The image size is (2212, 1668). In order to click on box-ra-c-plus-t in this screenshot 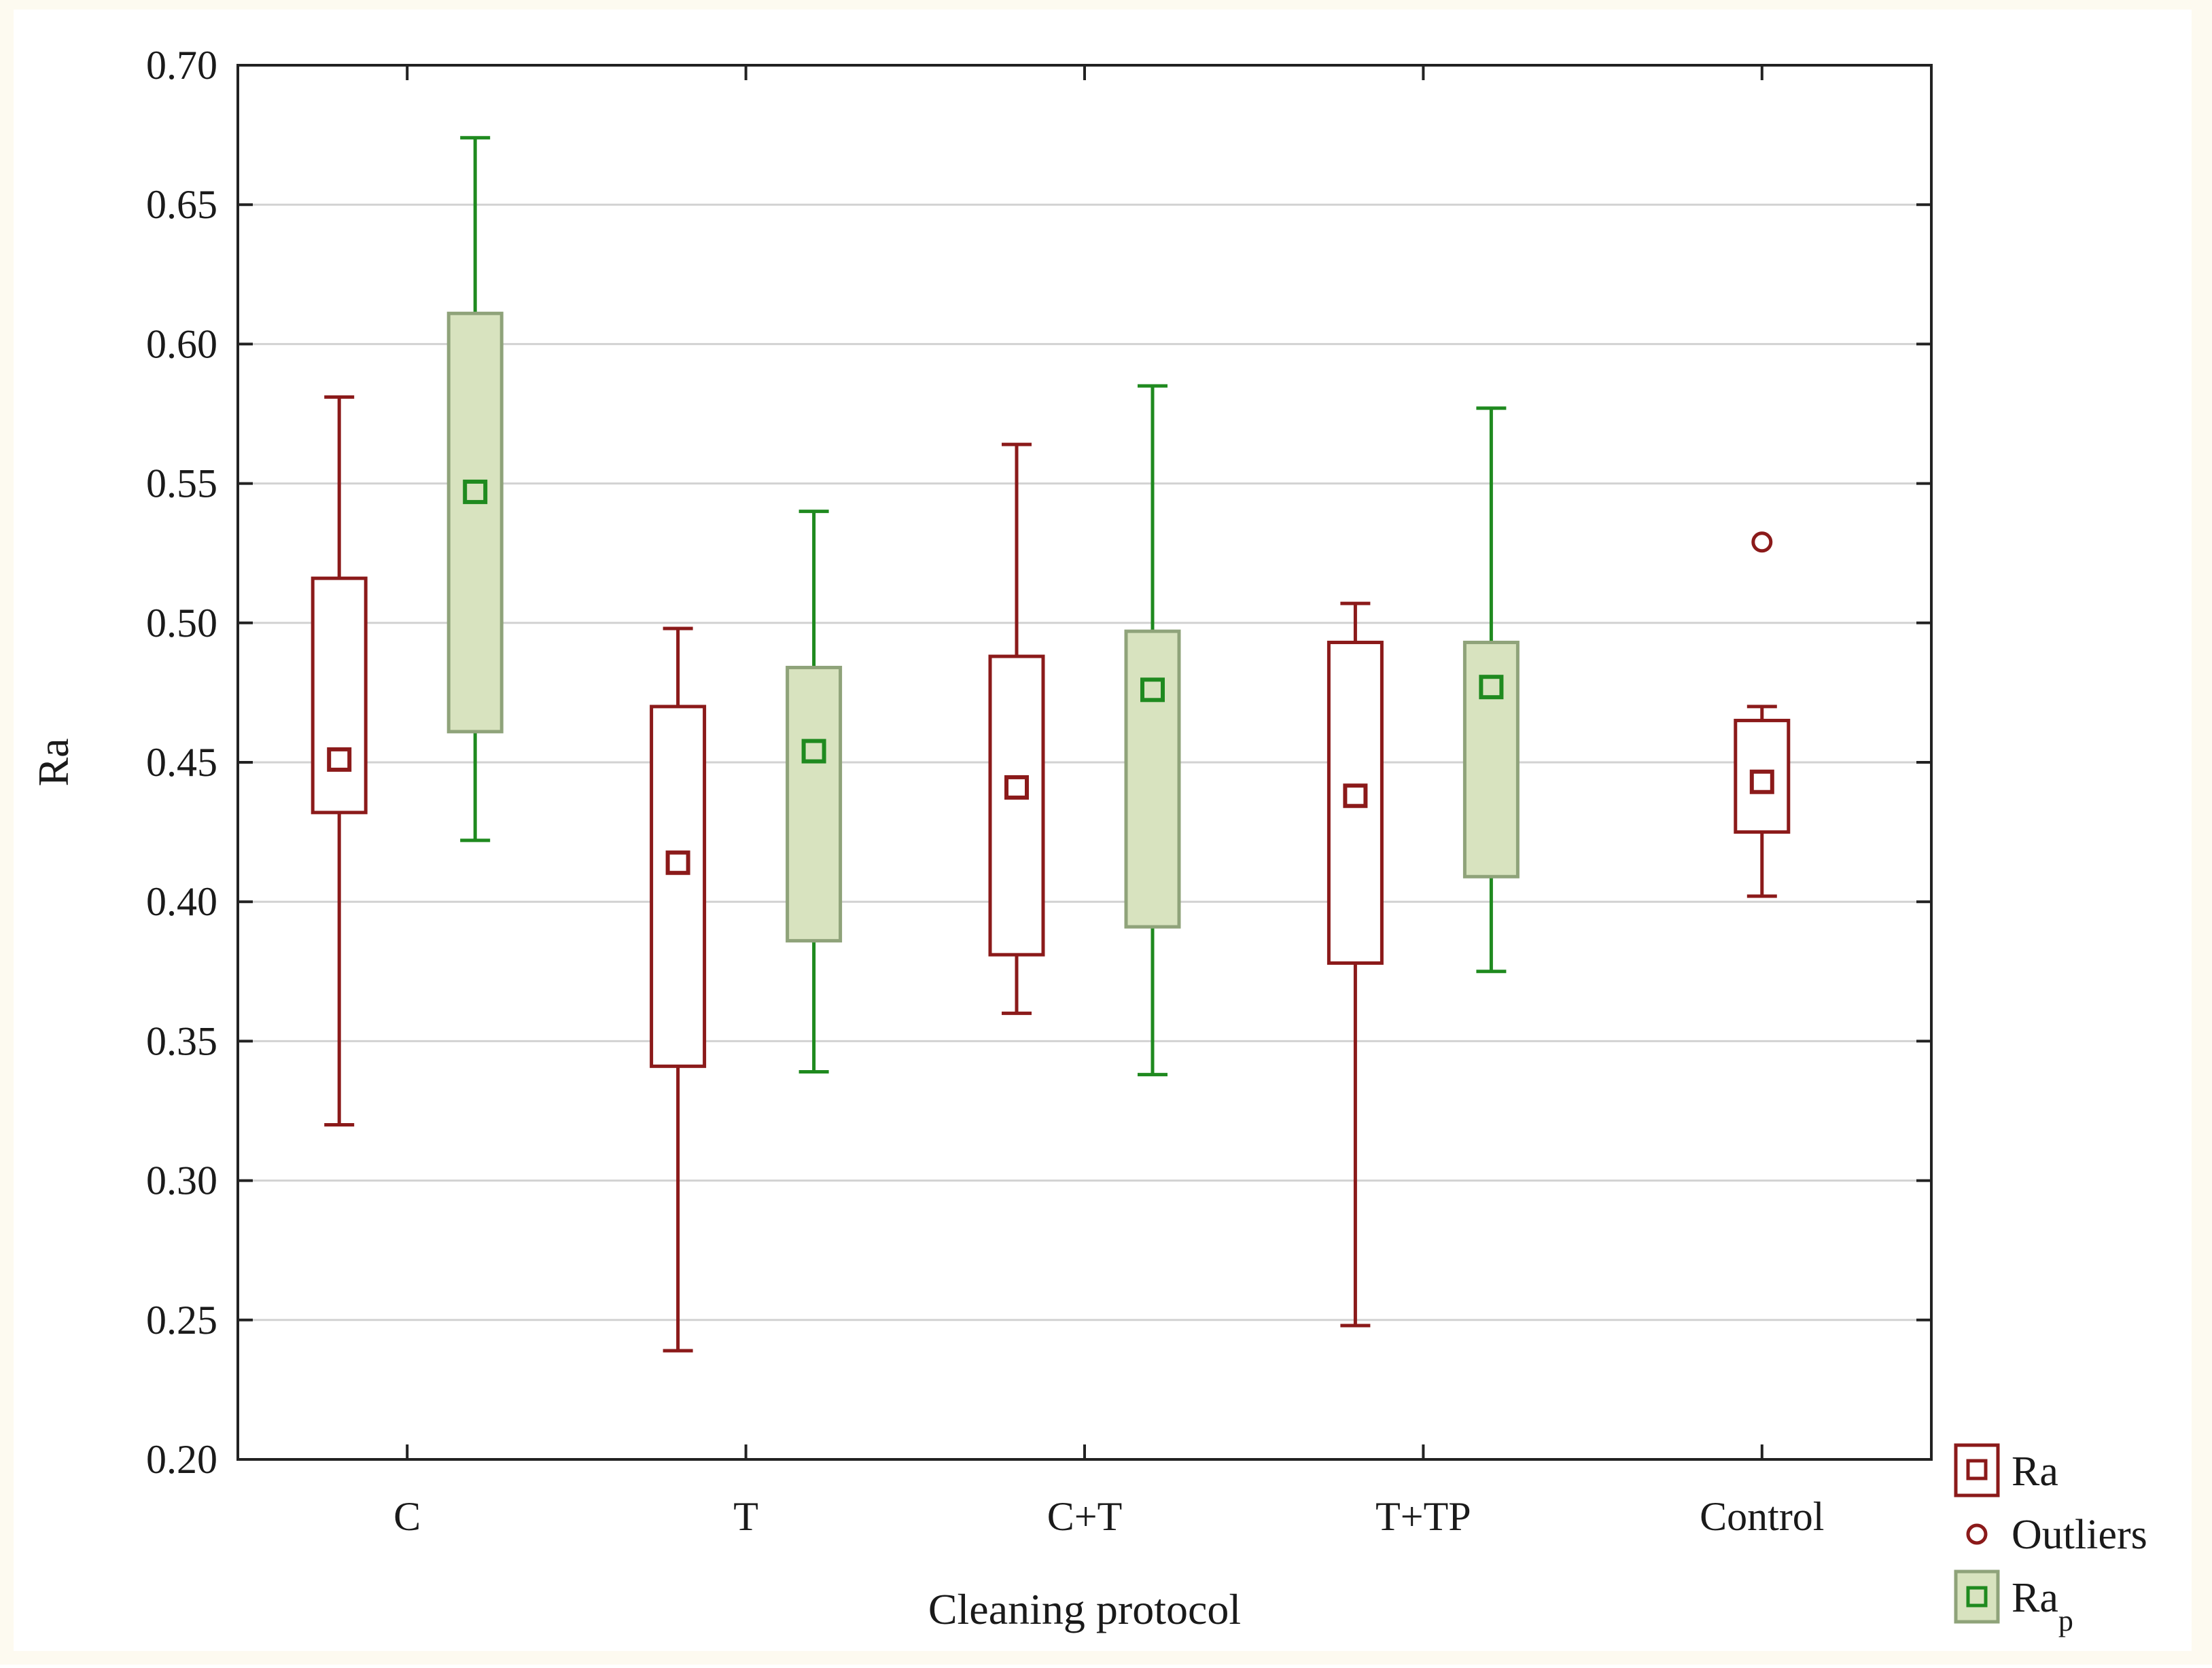, I will do `click(1017, 728)`.